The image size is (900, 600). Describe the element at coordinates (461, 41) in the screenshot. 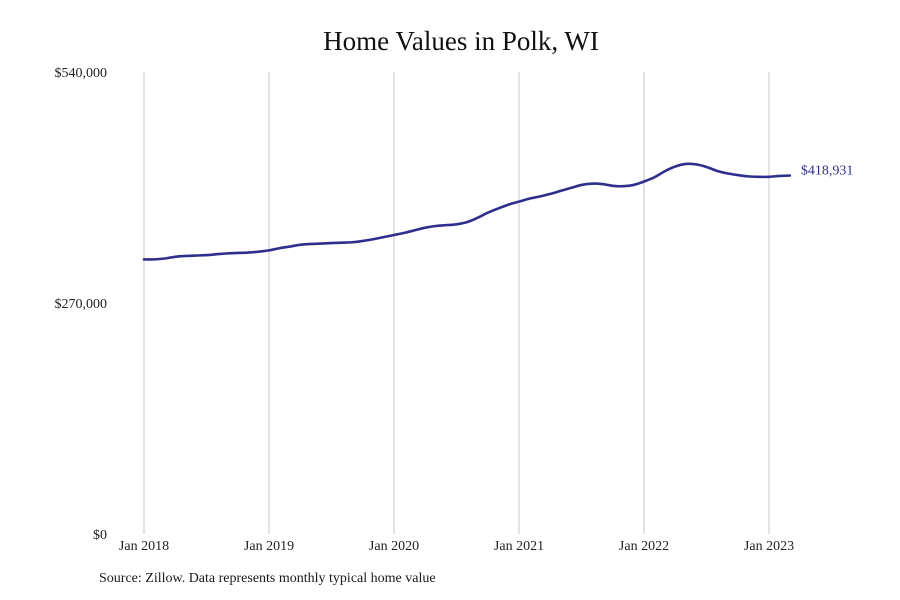

I see `chart-title: Home Values in Polk, WI` at that location.